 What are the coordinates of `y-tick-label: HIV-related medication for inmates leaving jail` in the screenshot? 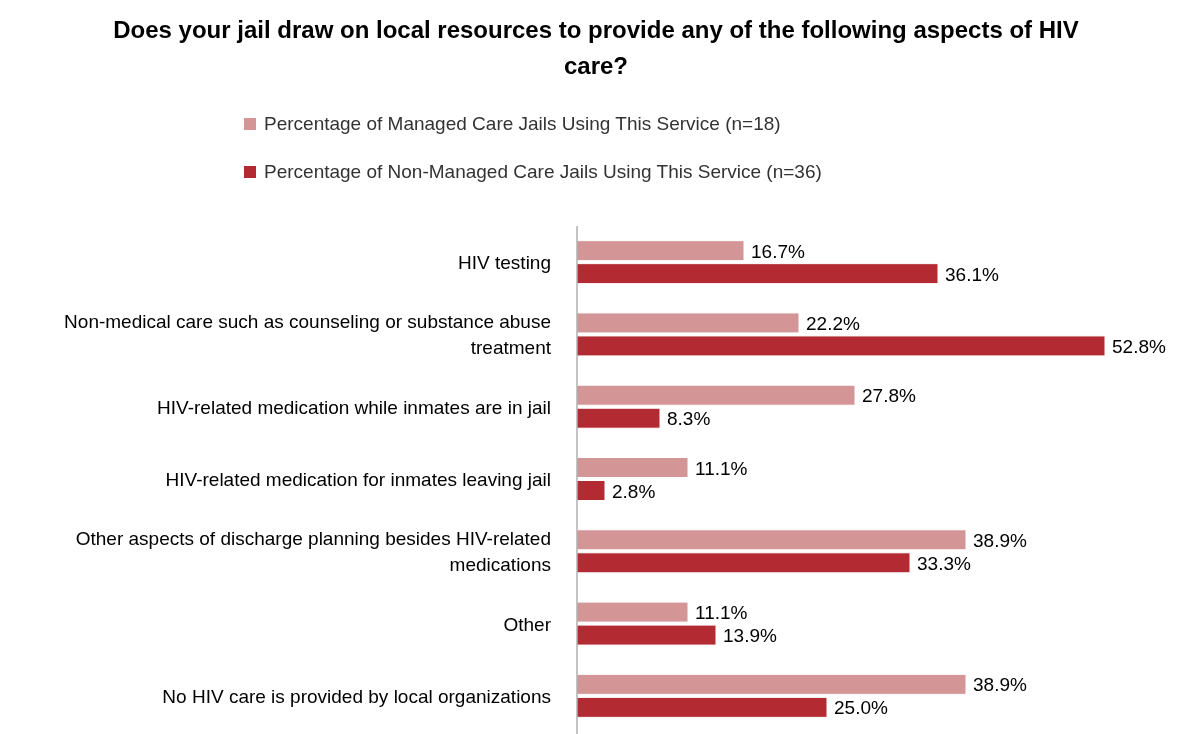 It's located at (358, 479).